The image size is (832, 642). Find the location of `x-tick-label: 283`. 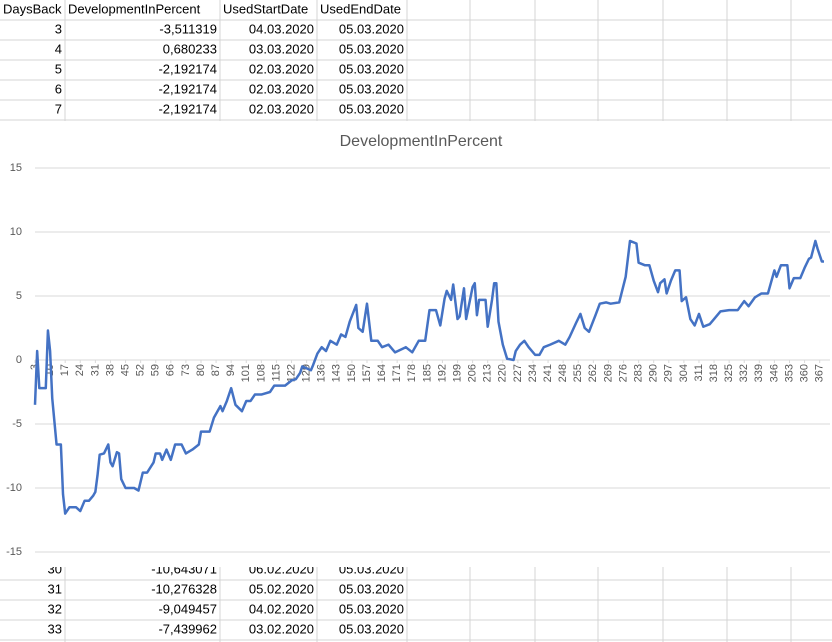

x-tick-label: 283 is located at coordinates (639, 373).